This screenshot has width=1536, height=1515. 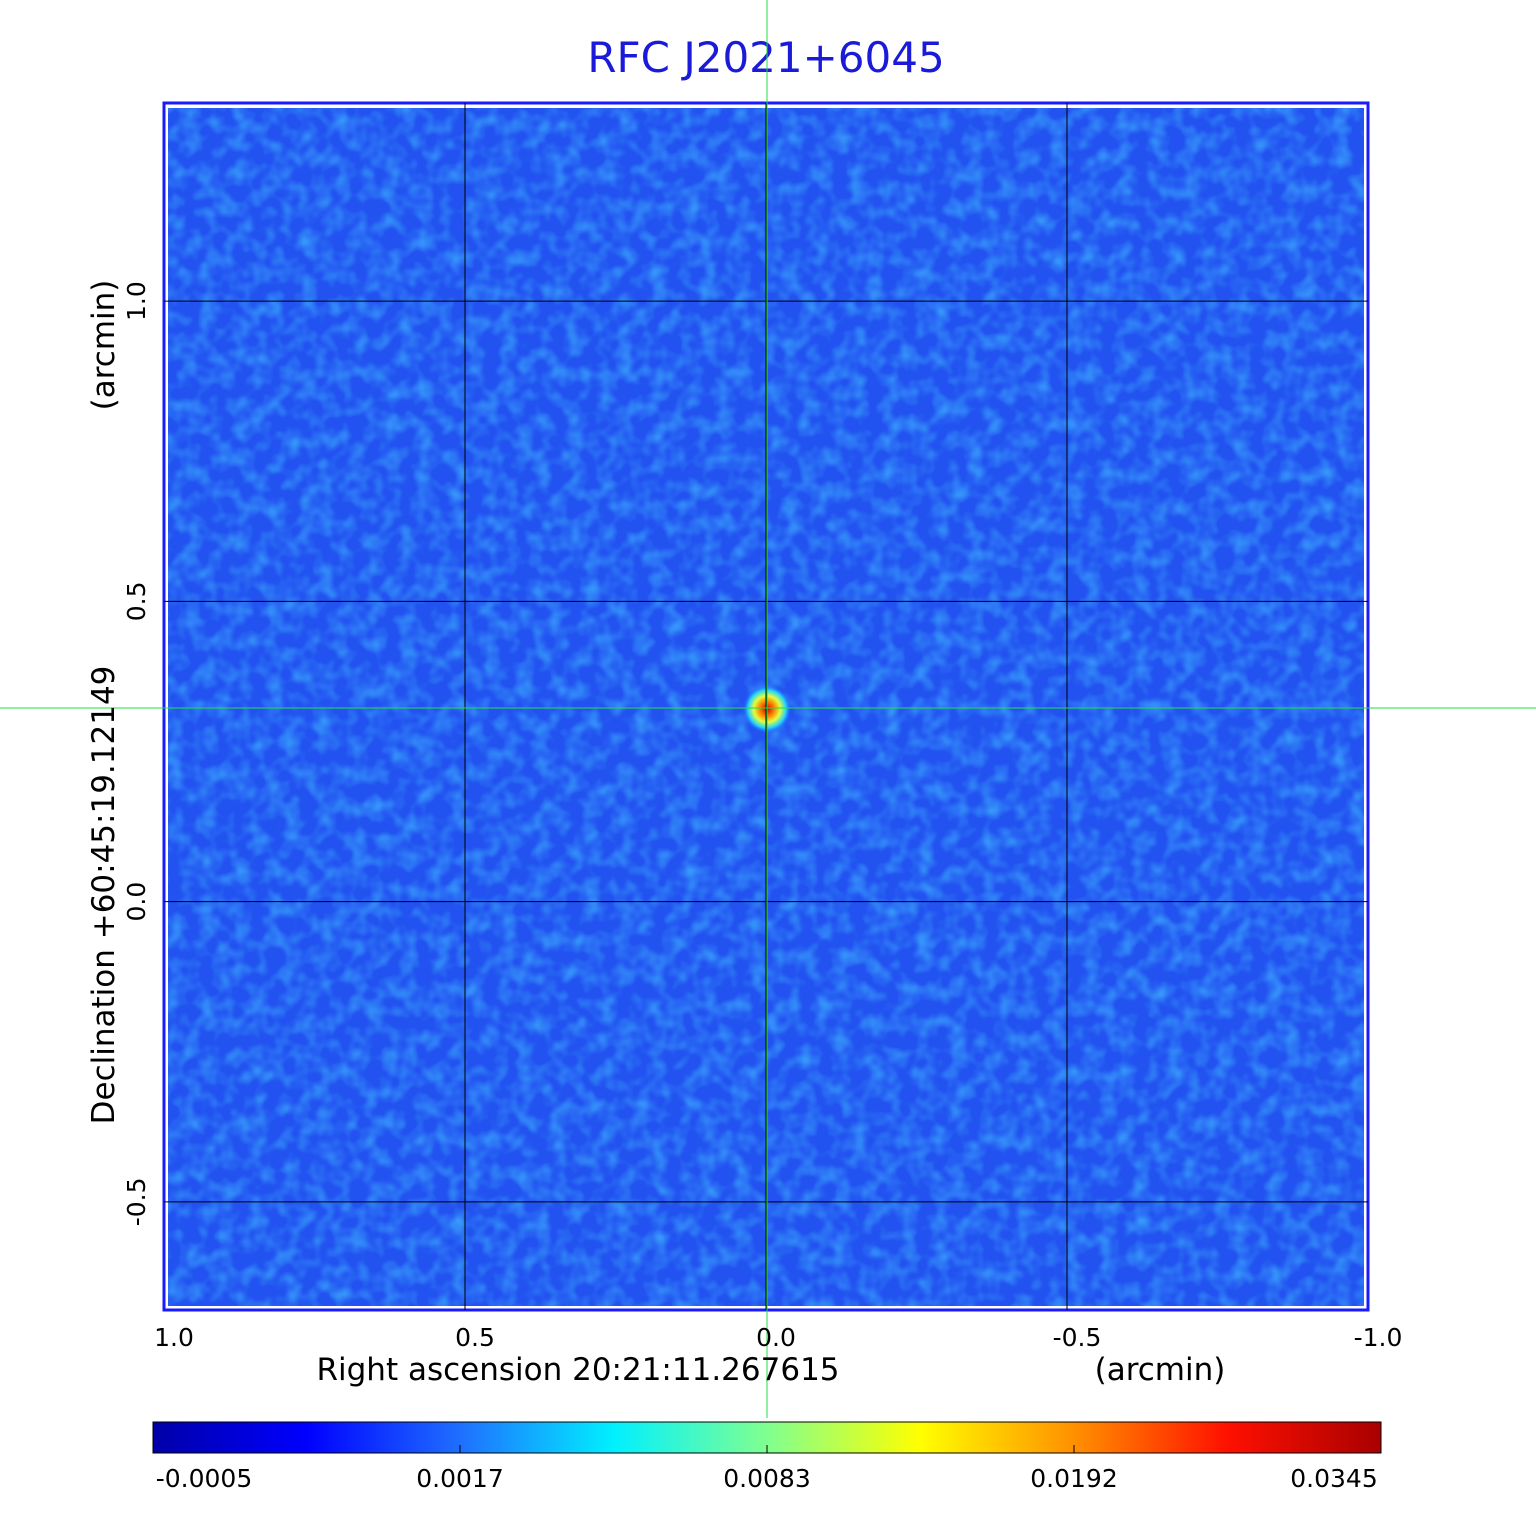 What do you see at coordinates (136, 902) in the screenshot?
I see `y-tick-label: 0.0` at bounding box center [136, 902].